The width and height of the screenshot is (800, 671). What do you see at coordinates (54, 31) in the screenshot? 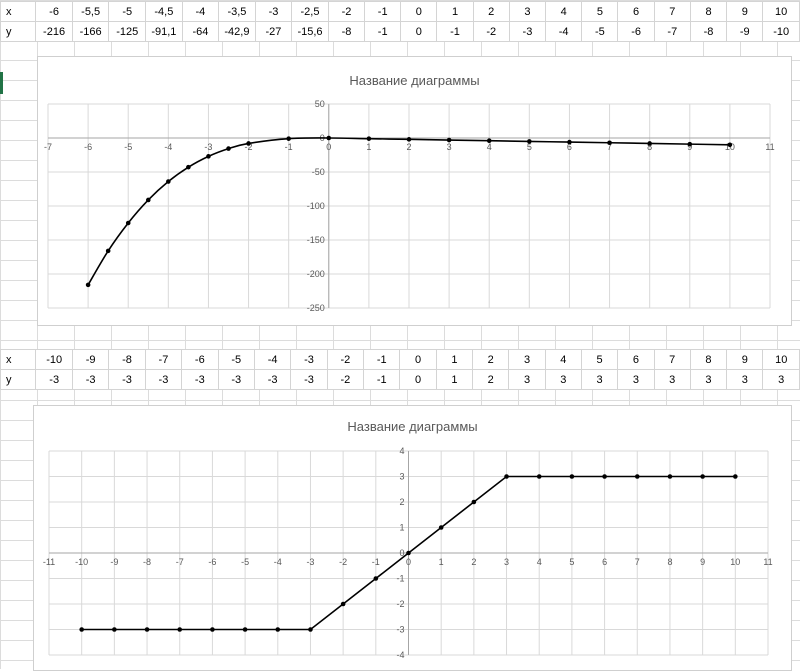
I see `table-cell: -216` at bounding box center [54, 31].